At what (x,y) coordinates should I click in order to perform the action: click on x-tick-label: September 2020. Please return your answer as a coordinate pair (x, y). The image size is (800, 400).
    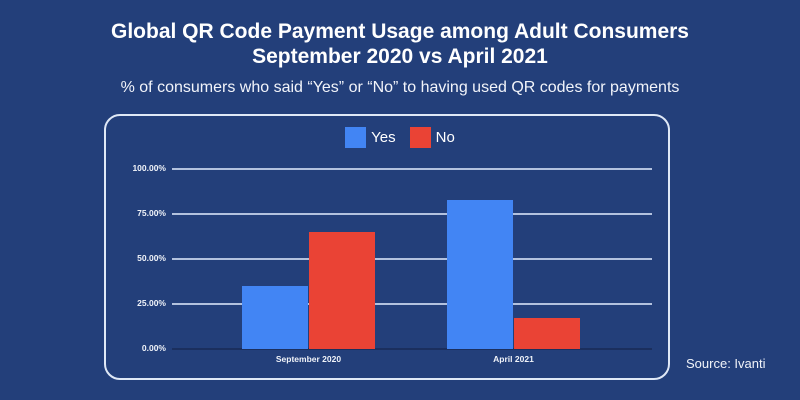
    Looking at the image, I should click on (308, 359).